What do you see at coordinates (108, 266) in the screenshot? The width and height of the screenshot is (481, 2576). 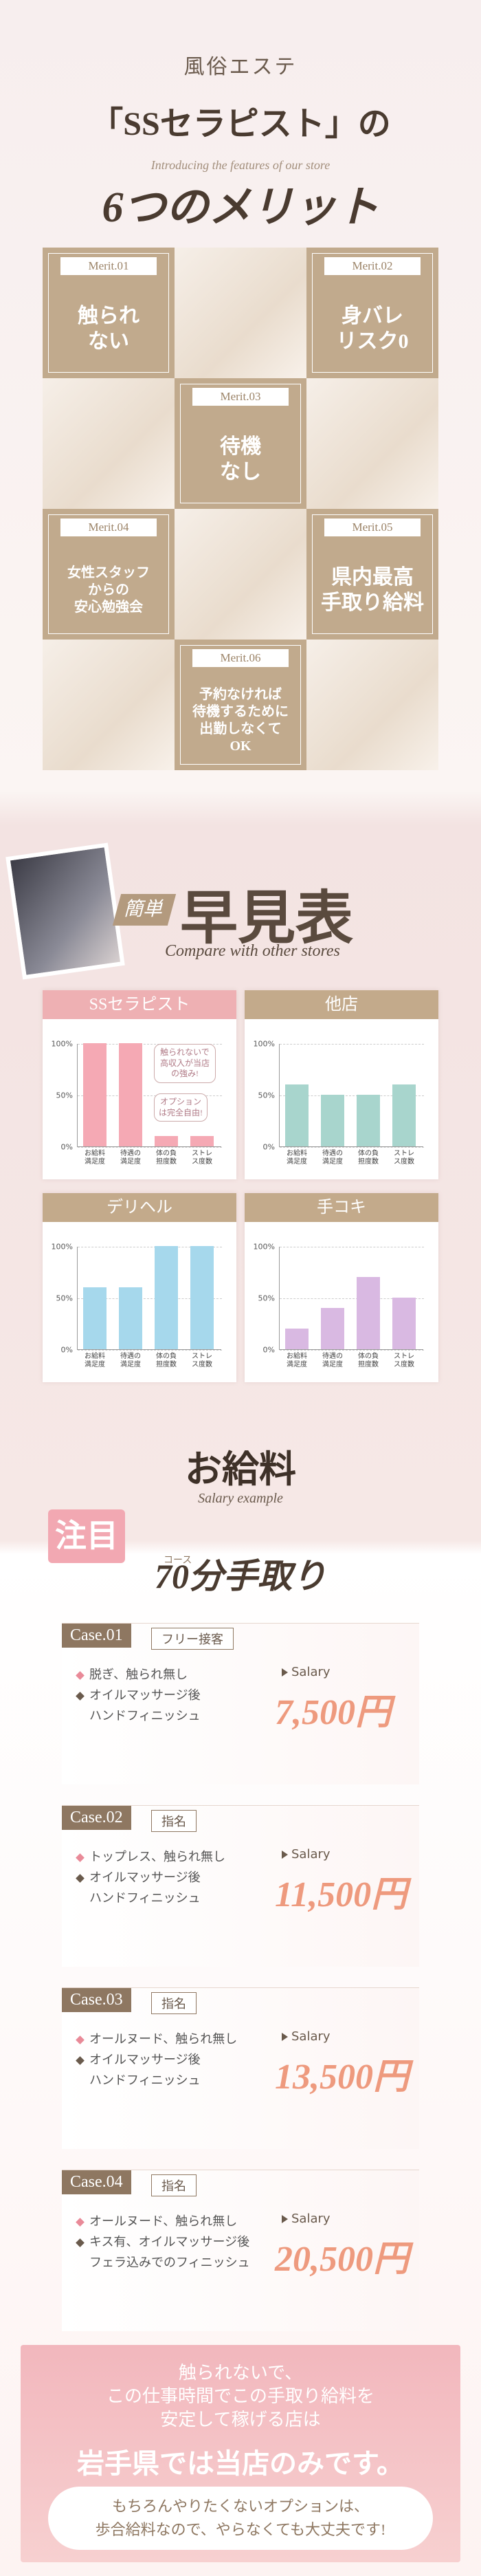 I see `merit-label: Merit.01` at bounding box center [108, 266].